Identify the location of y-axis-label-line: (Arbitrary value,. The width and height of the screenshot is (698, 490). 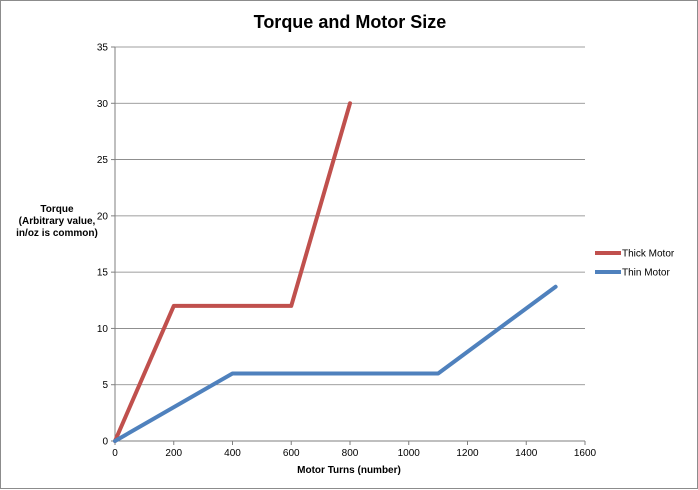
(57, 221).